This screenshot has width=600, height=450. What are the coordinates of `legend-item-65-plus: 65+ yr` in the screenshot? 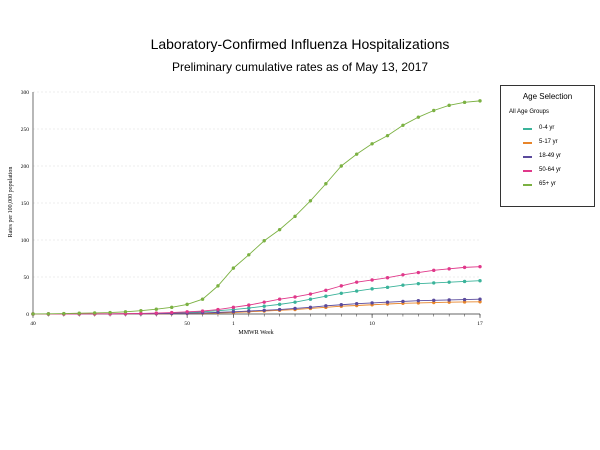 It's located at (558, 185).